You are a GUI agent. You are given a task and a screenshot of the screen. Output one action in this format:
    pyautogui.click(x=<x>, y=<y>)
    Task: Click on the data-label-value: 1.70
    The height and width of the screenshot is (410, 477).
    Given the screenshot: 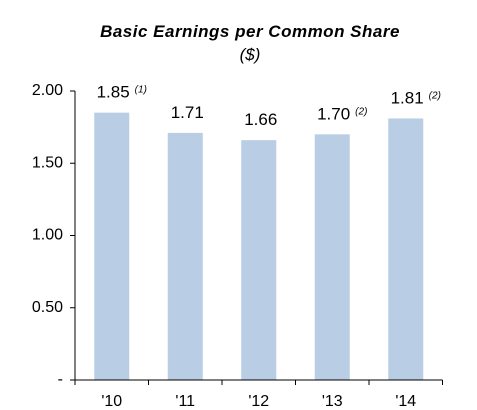 What is the action you would take?
    pyautogui.click(x=333, y=114)
    